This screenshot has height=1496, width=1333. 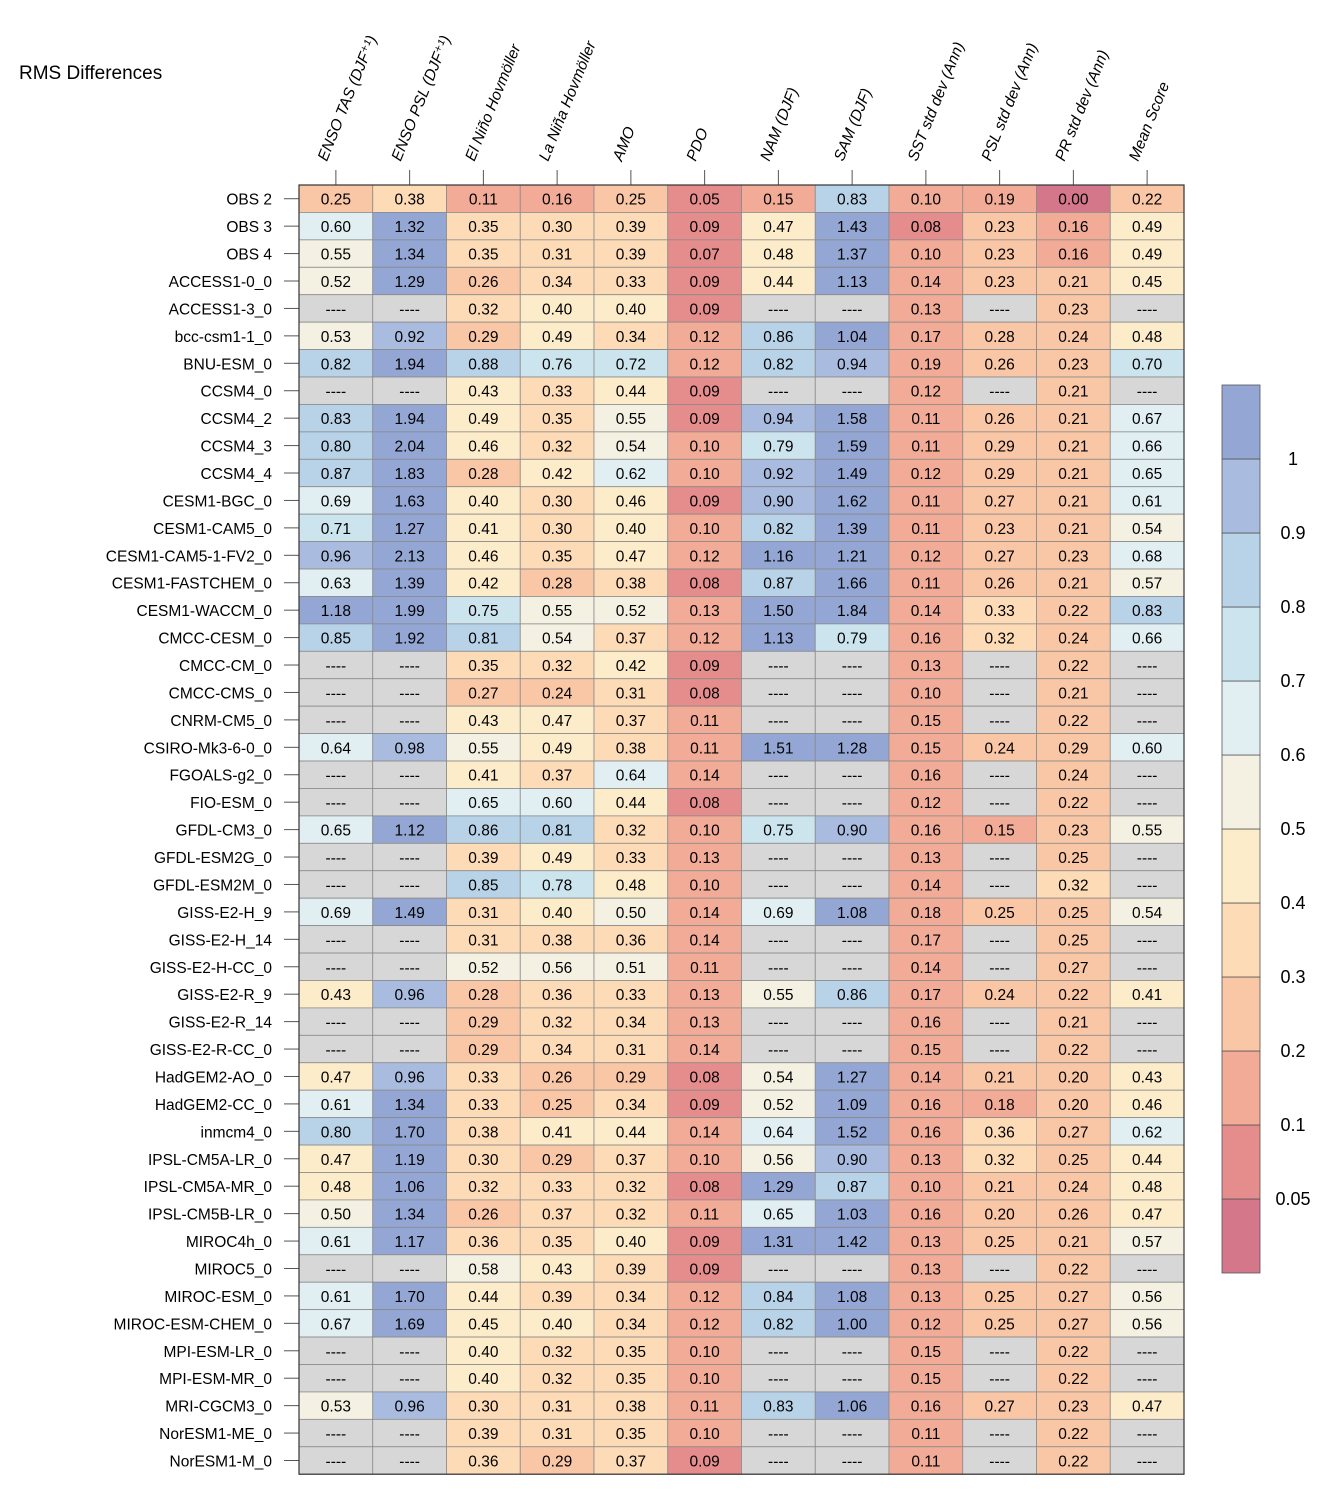 I want to click on cell-value-label: 0.13, so click(x=705, y=1023).